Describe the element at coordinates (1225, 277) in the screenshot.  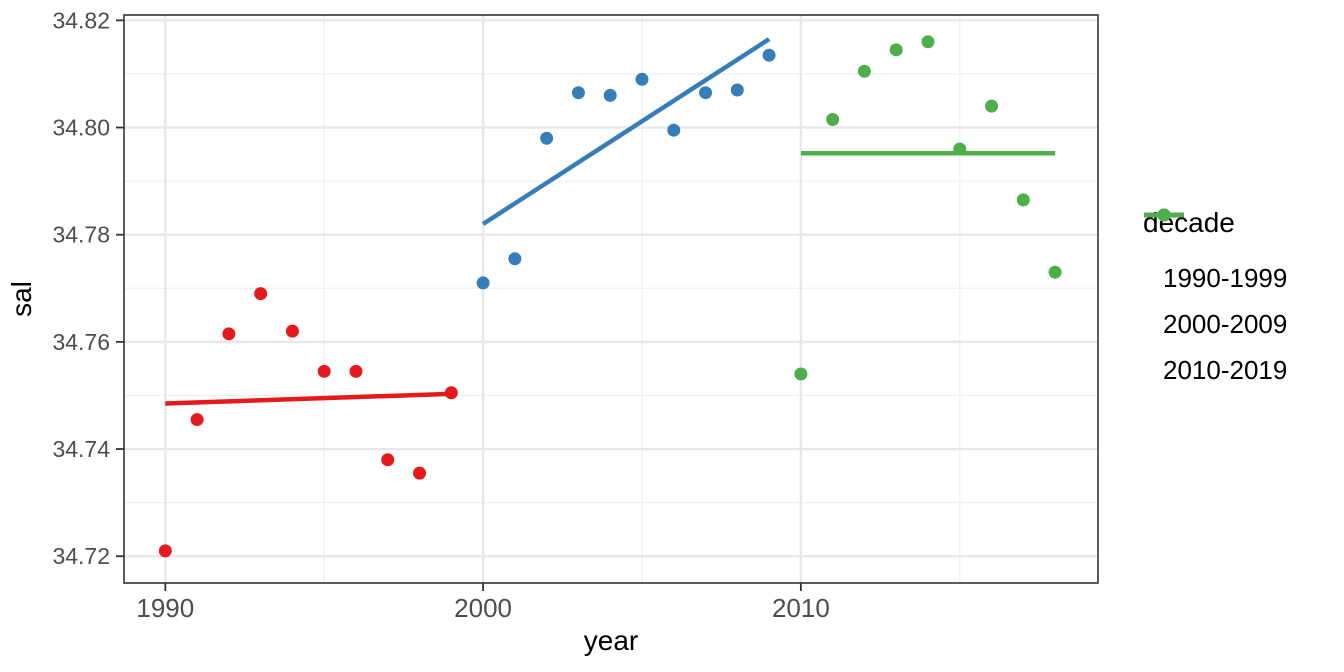
I see `legend-item-label: 1990-1999` at that location.